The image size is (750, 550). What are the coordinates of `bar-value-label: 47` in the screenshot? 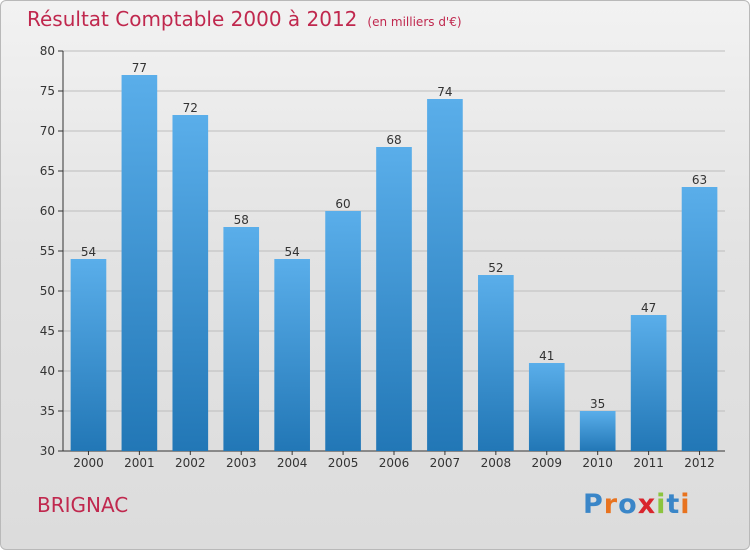 It's located at (648, 308).